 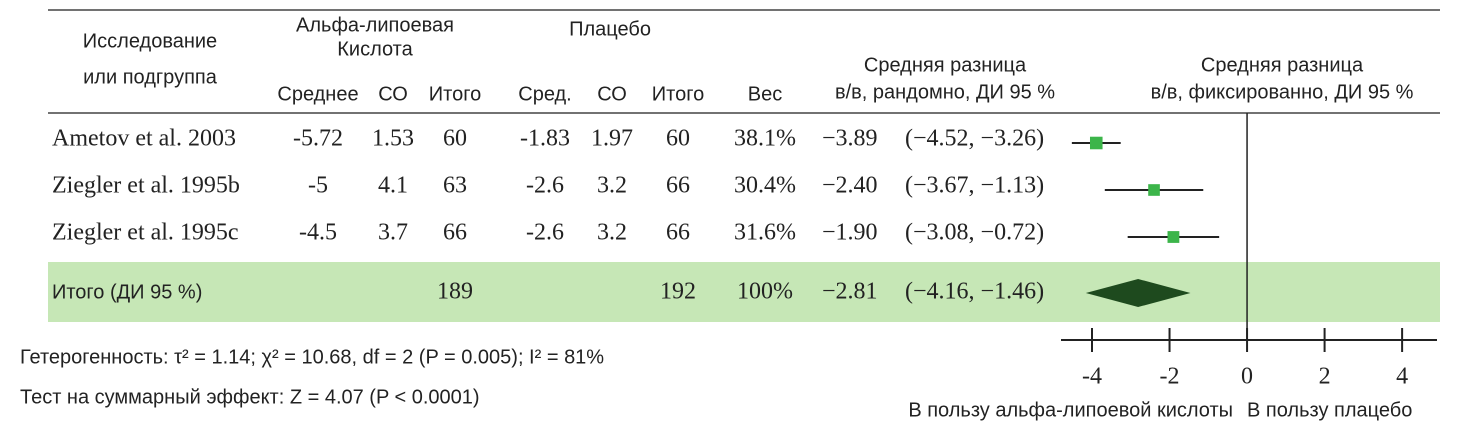 What do you see at coordinates (150, 77) in the screenshot?
I see `header: или подгруппа` at bounding box center [150, 77].